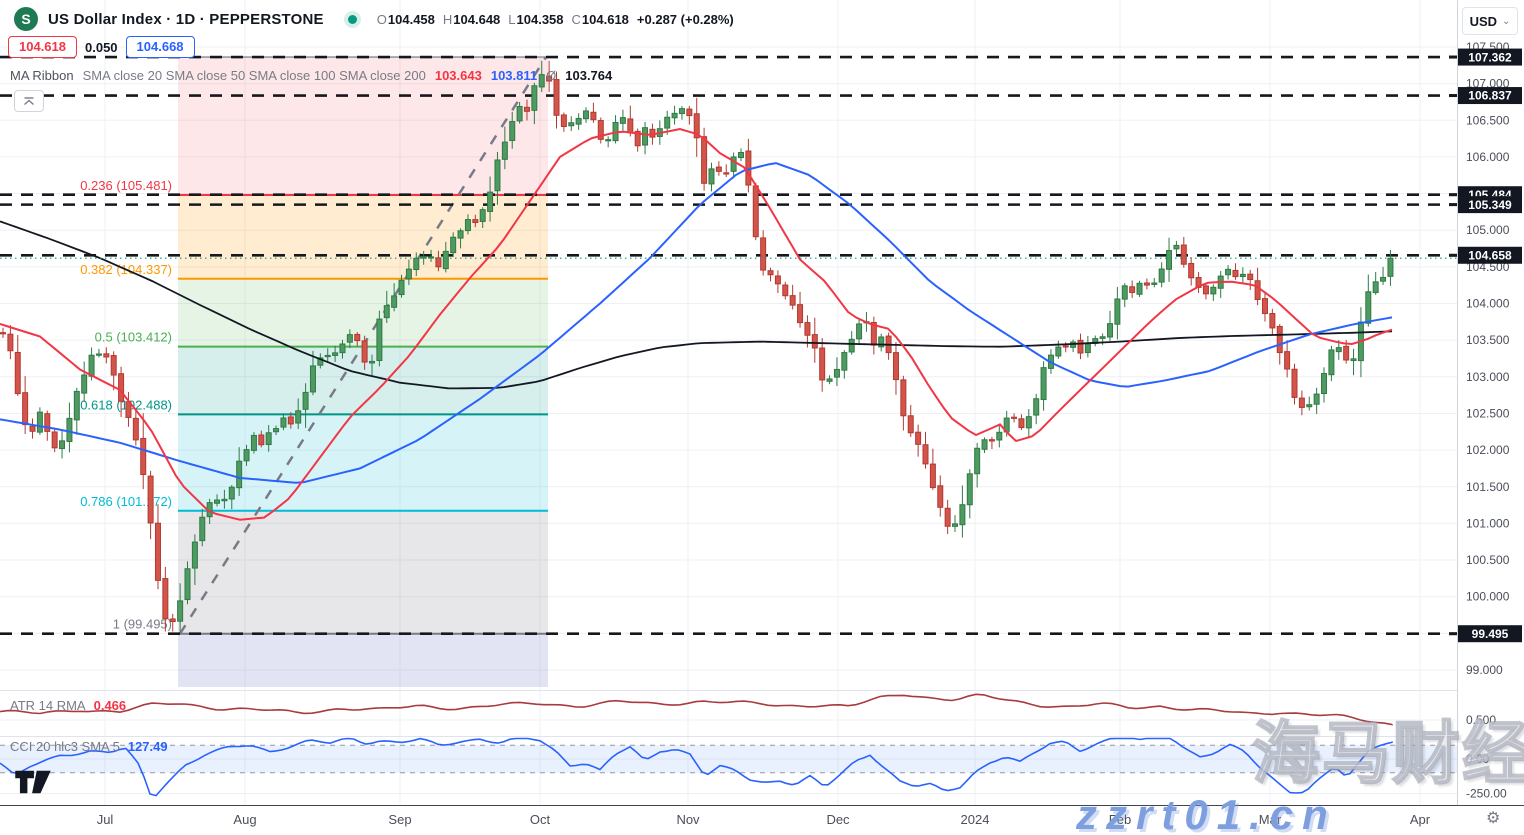  What do you see at coordinates (1120, 819) in the screenshot?
I see `time-axis-month-label: Feb` at bounding box center [1120, 819].